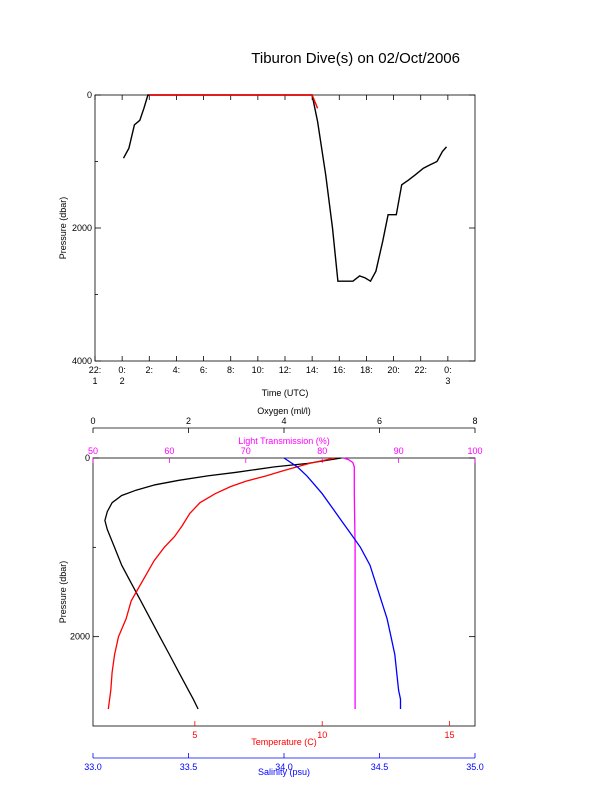 The height and width of the screenshot is (785, 612). Describe the element at coordinates (322, 451) in the screenshot. I see `light-tick-label: 80` at that location.